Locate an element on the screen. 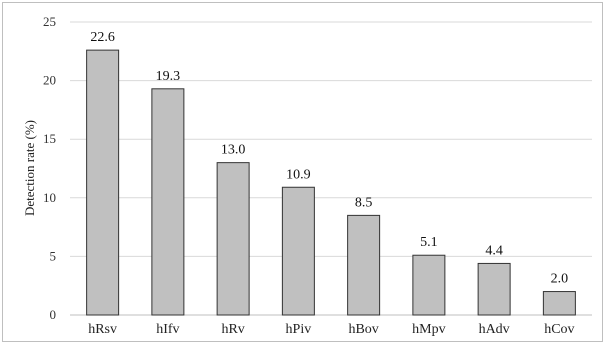 This screenshot has height=346, width=607. category-label: hAdv is located at coordinates (494, 329).